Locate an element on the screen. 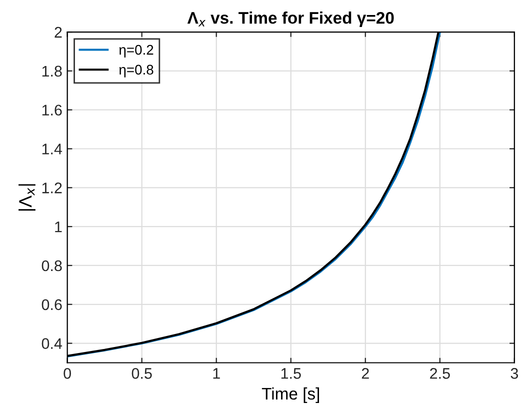 Image resolution: width=526 pixels, height=416 pixels. x-tick-label: 0.5 is located at coordinates (142, 373).